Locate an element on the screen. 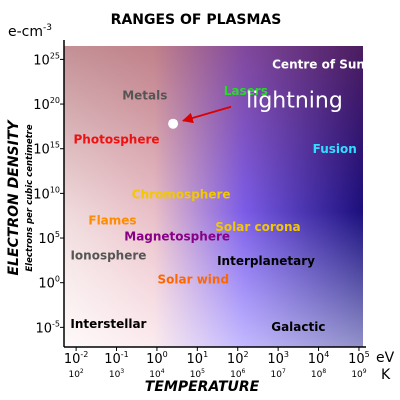 The image size is (400, 400). region-label: Interplanetary is located at coordinates (266, 261).